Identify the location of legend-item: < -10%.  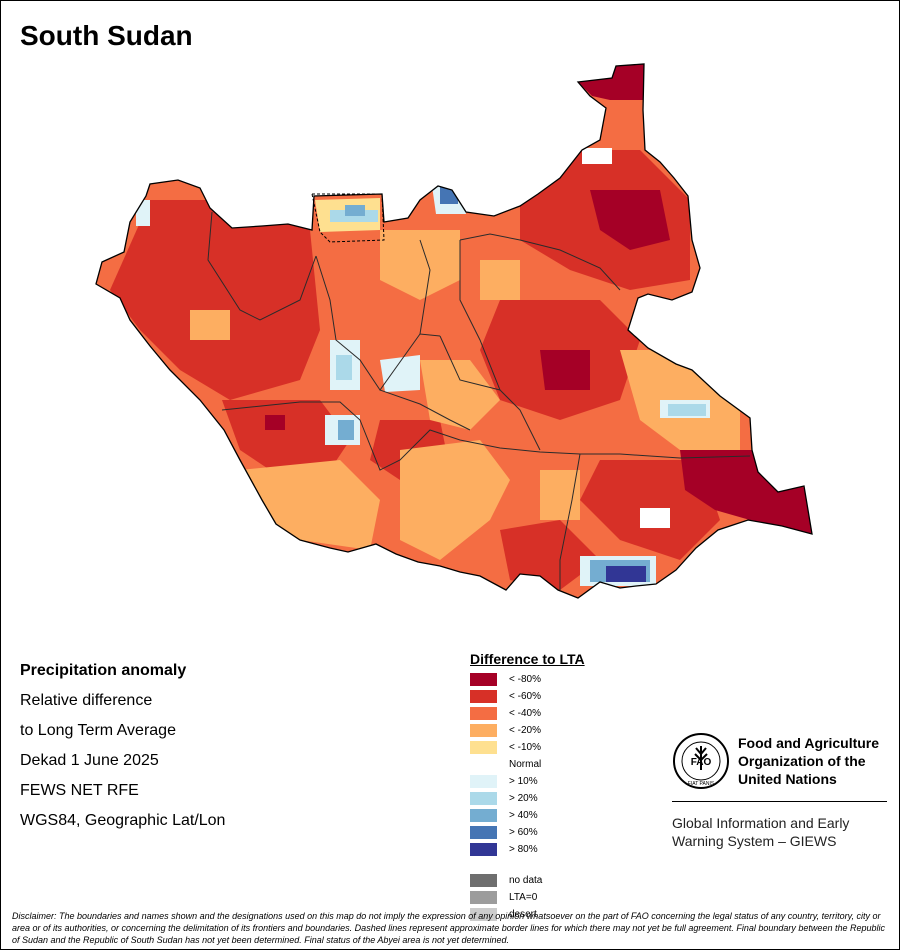
(527, 747).